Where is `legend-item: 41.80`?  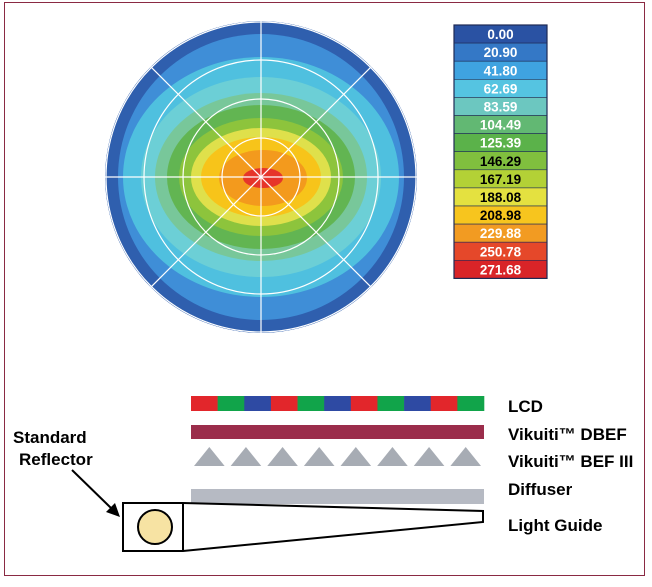
legend-item: 41.80 is located at coordinates (500, 70).